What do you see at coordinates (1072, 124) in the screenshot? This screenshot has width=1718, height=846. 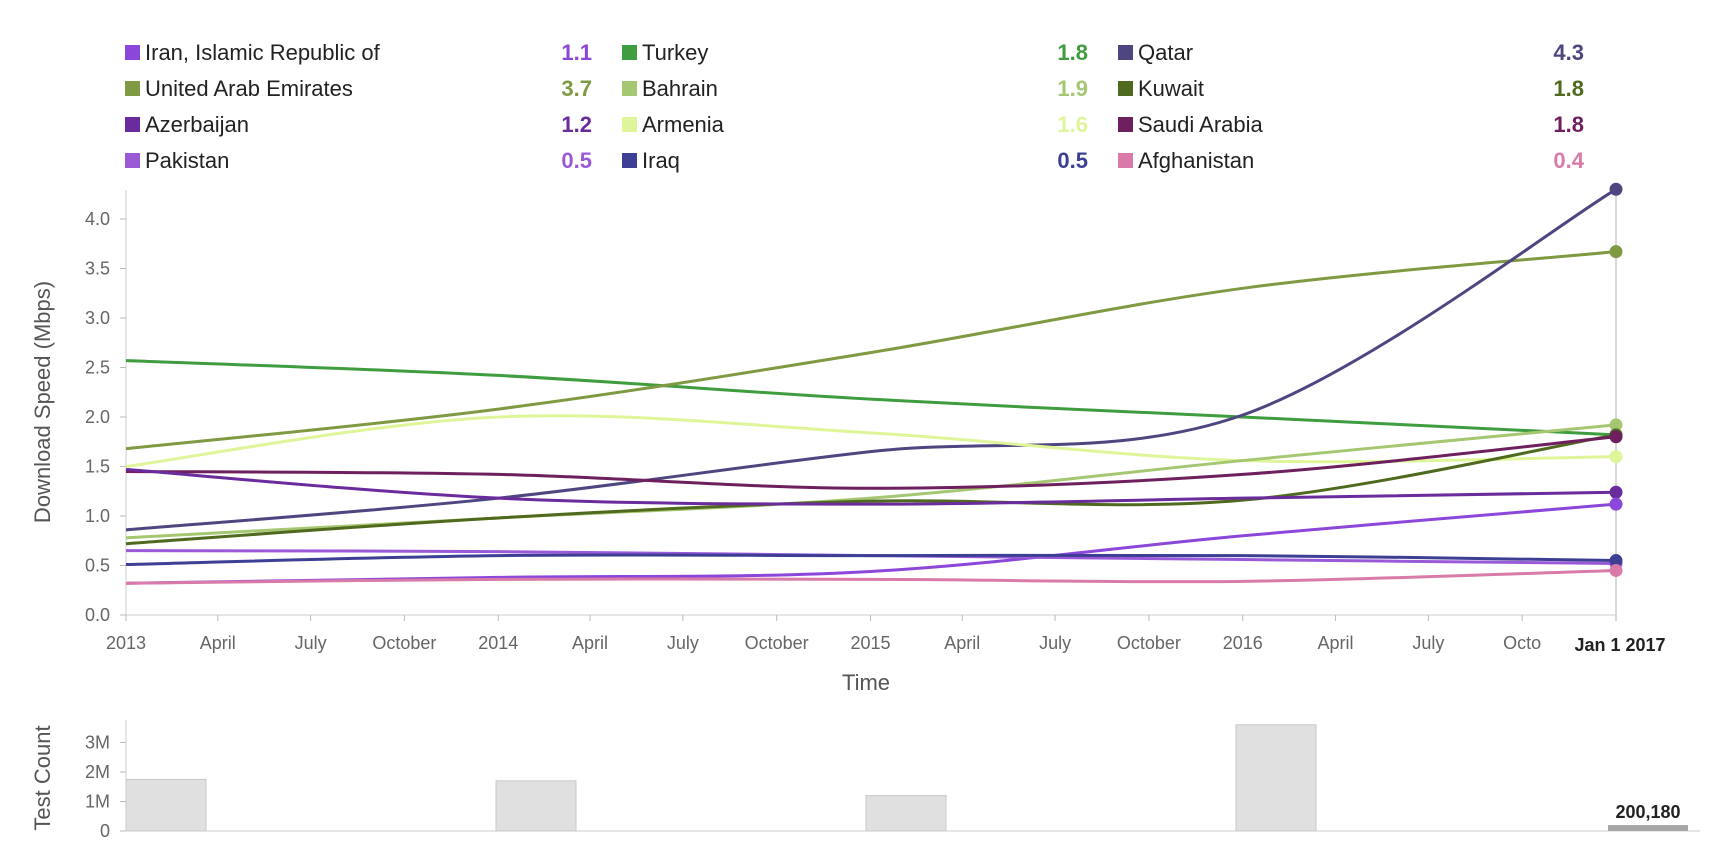 I see `legend-value: 1.6` at bounding box center [1072, 124].